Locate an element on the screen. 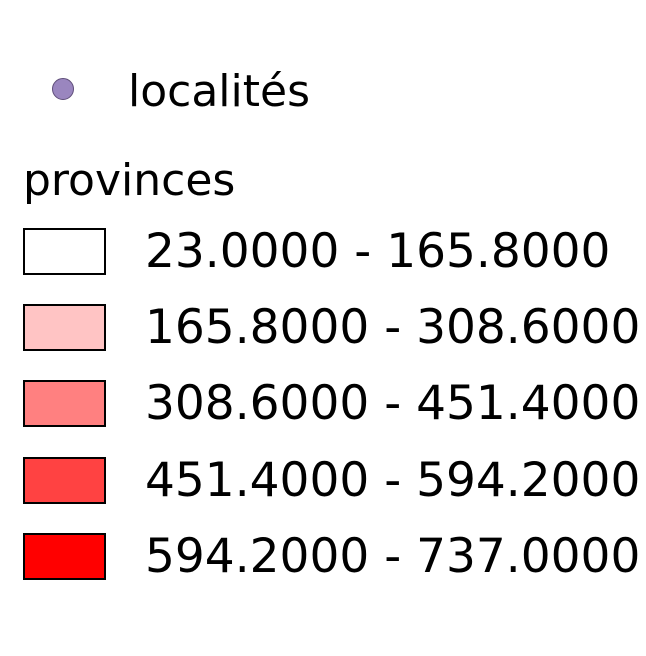 This screenshot has height=656, width=646. legend-class-row: 308.6000 - 451.4000 is located at coordinates (323, 404).